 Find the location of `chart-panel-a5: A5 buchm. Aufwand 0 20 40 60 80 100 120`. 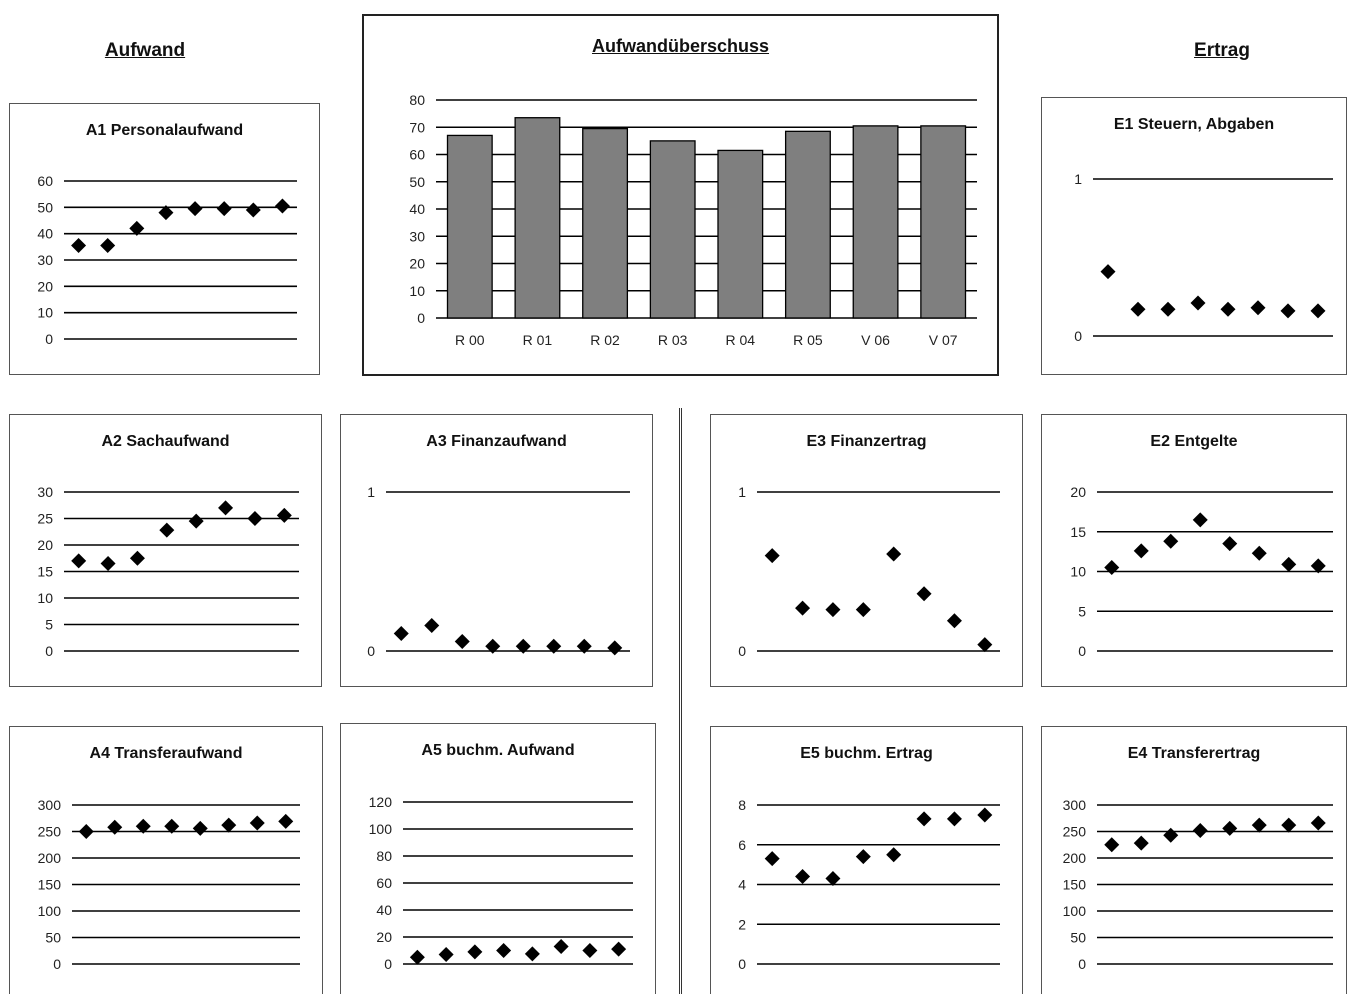

chart-panel-a5: A5 buchm. Aufwand 0 20 40 60 80 100 120 is located at coordinates (498, 858).